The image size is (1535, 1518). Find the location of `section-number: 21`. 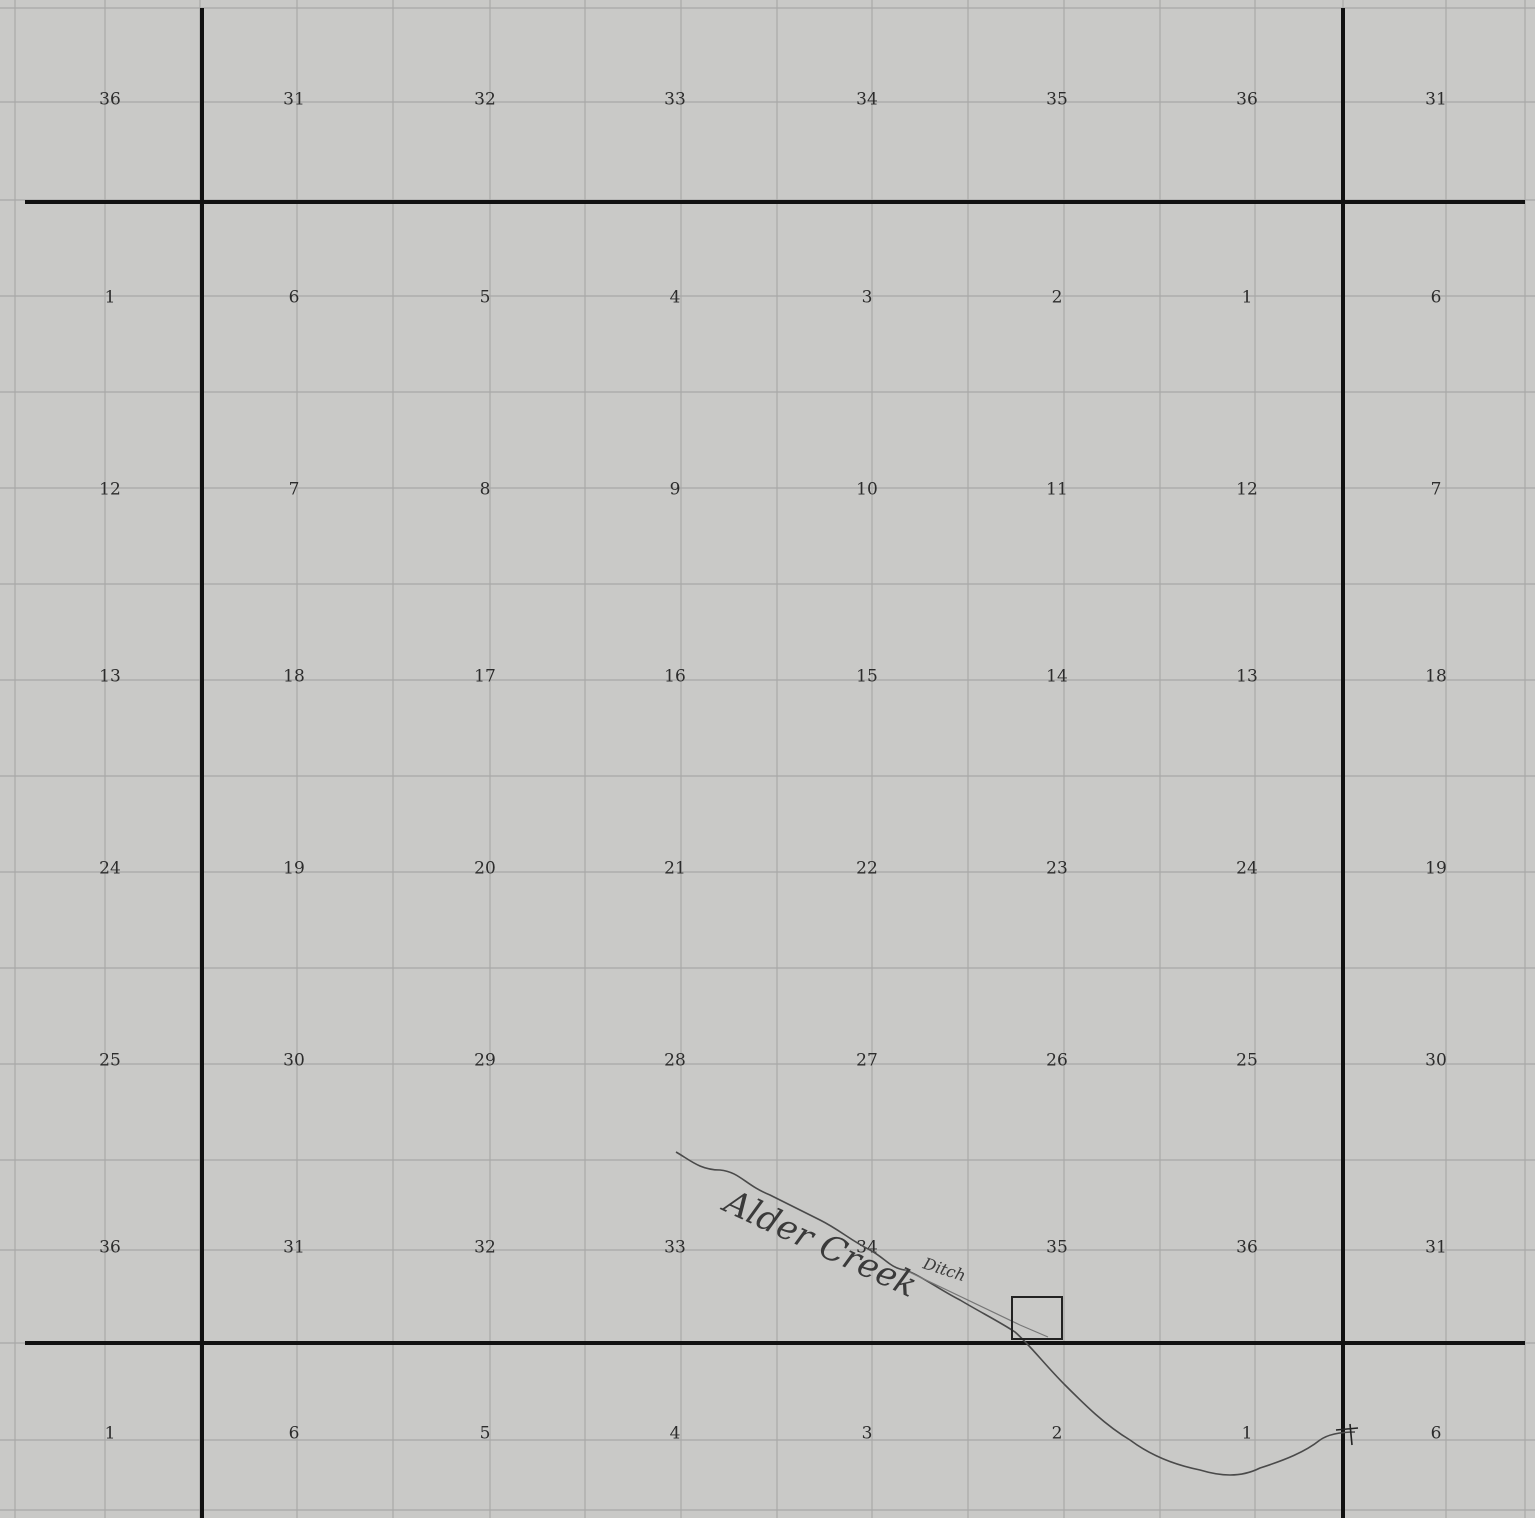

section-number: 21 is located at coordinates (675, 869).